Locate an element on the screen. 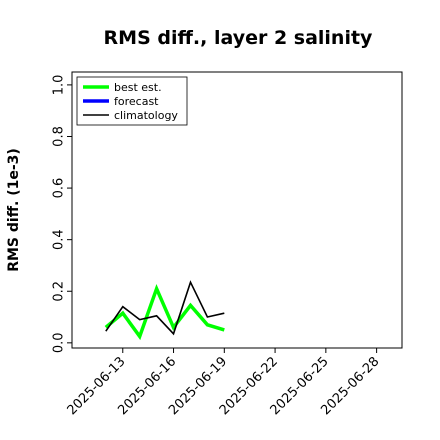 The image size is (440, 440). legend-label: forecast is located at coordinates (136, 101).